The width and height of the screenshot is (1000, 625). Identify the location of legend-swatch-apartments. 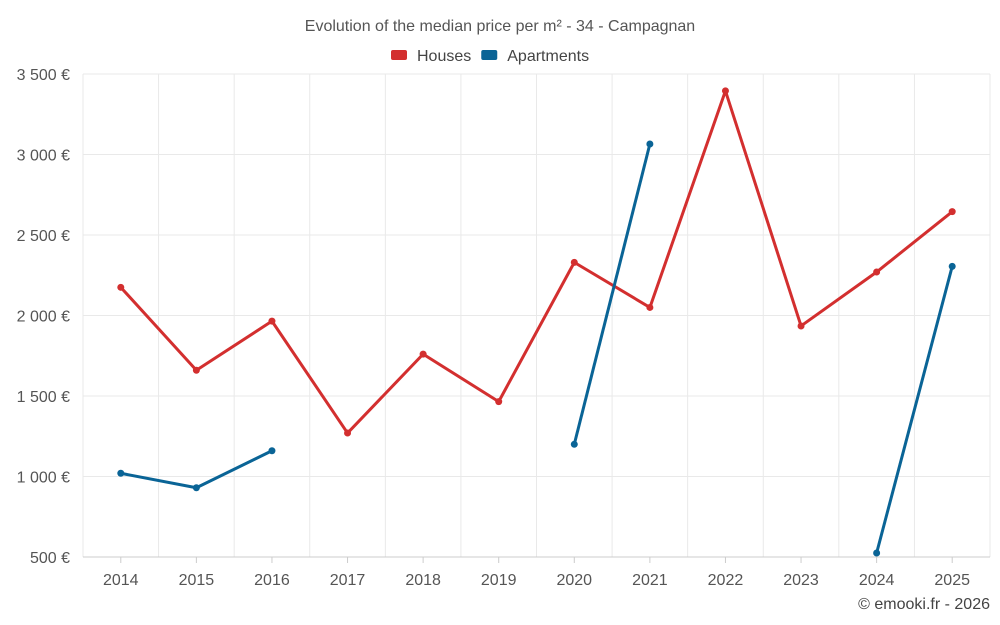
(489, 55).